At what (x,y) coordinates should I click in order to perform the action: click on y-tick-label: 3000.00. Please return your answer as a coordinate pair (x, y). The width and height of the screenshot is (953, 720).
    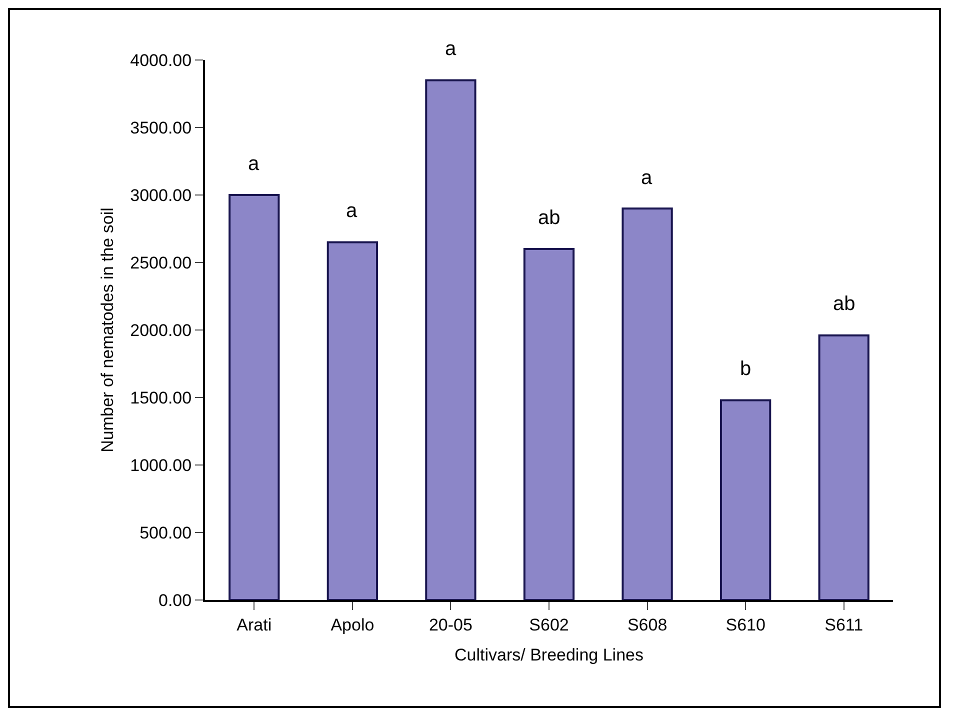
    Looking at the image, I should click on (161, 195).